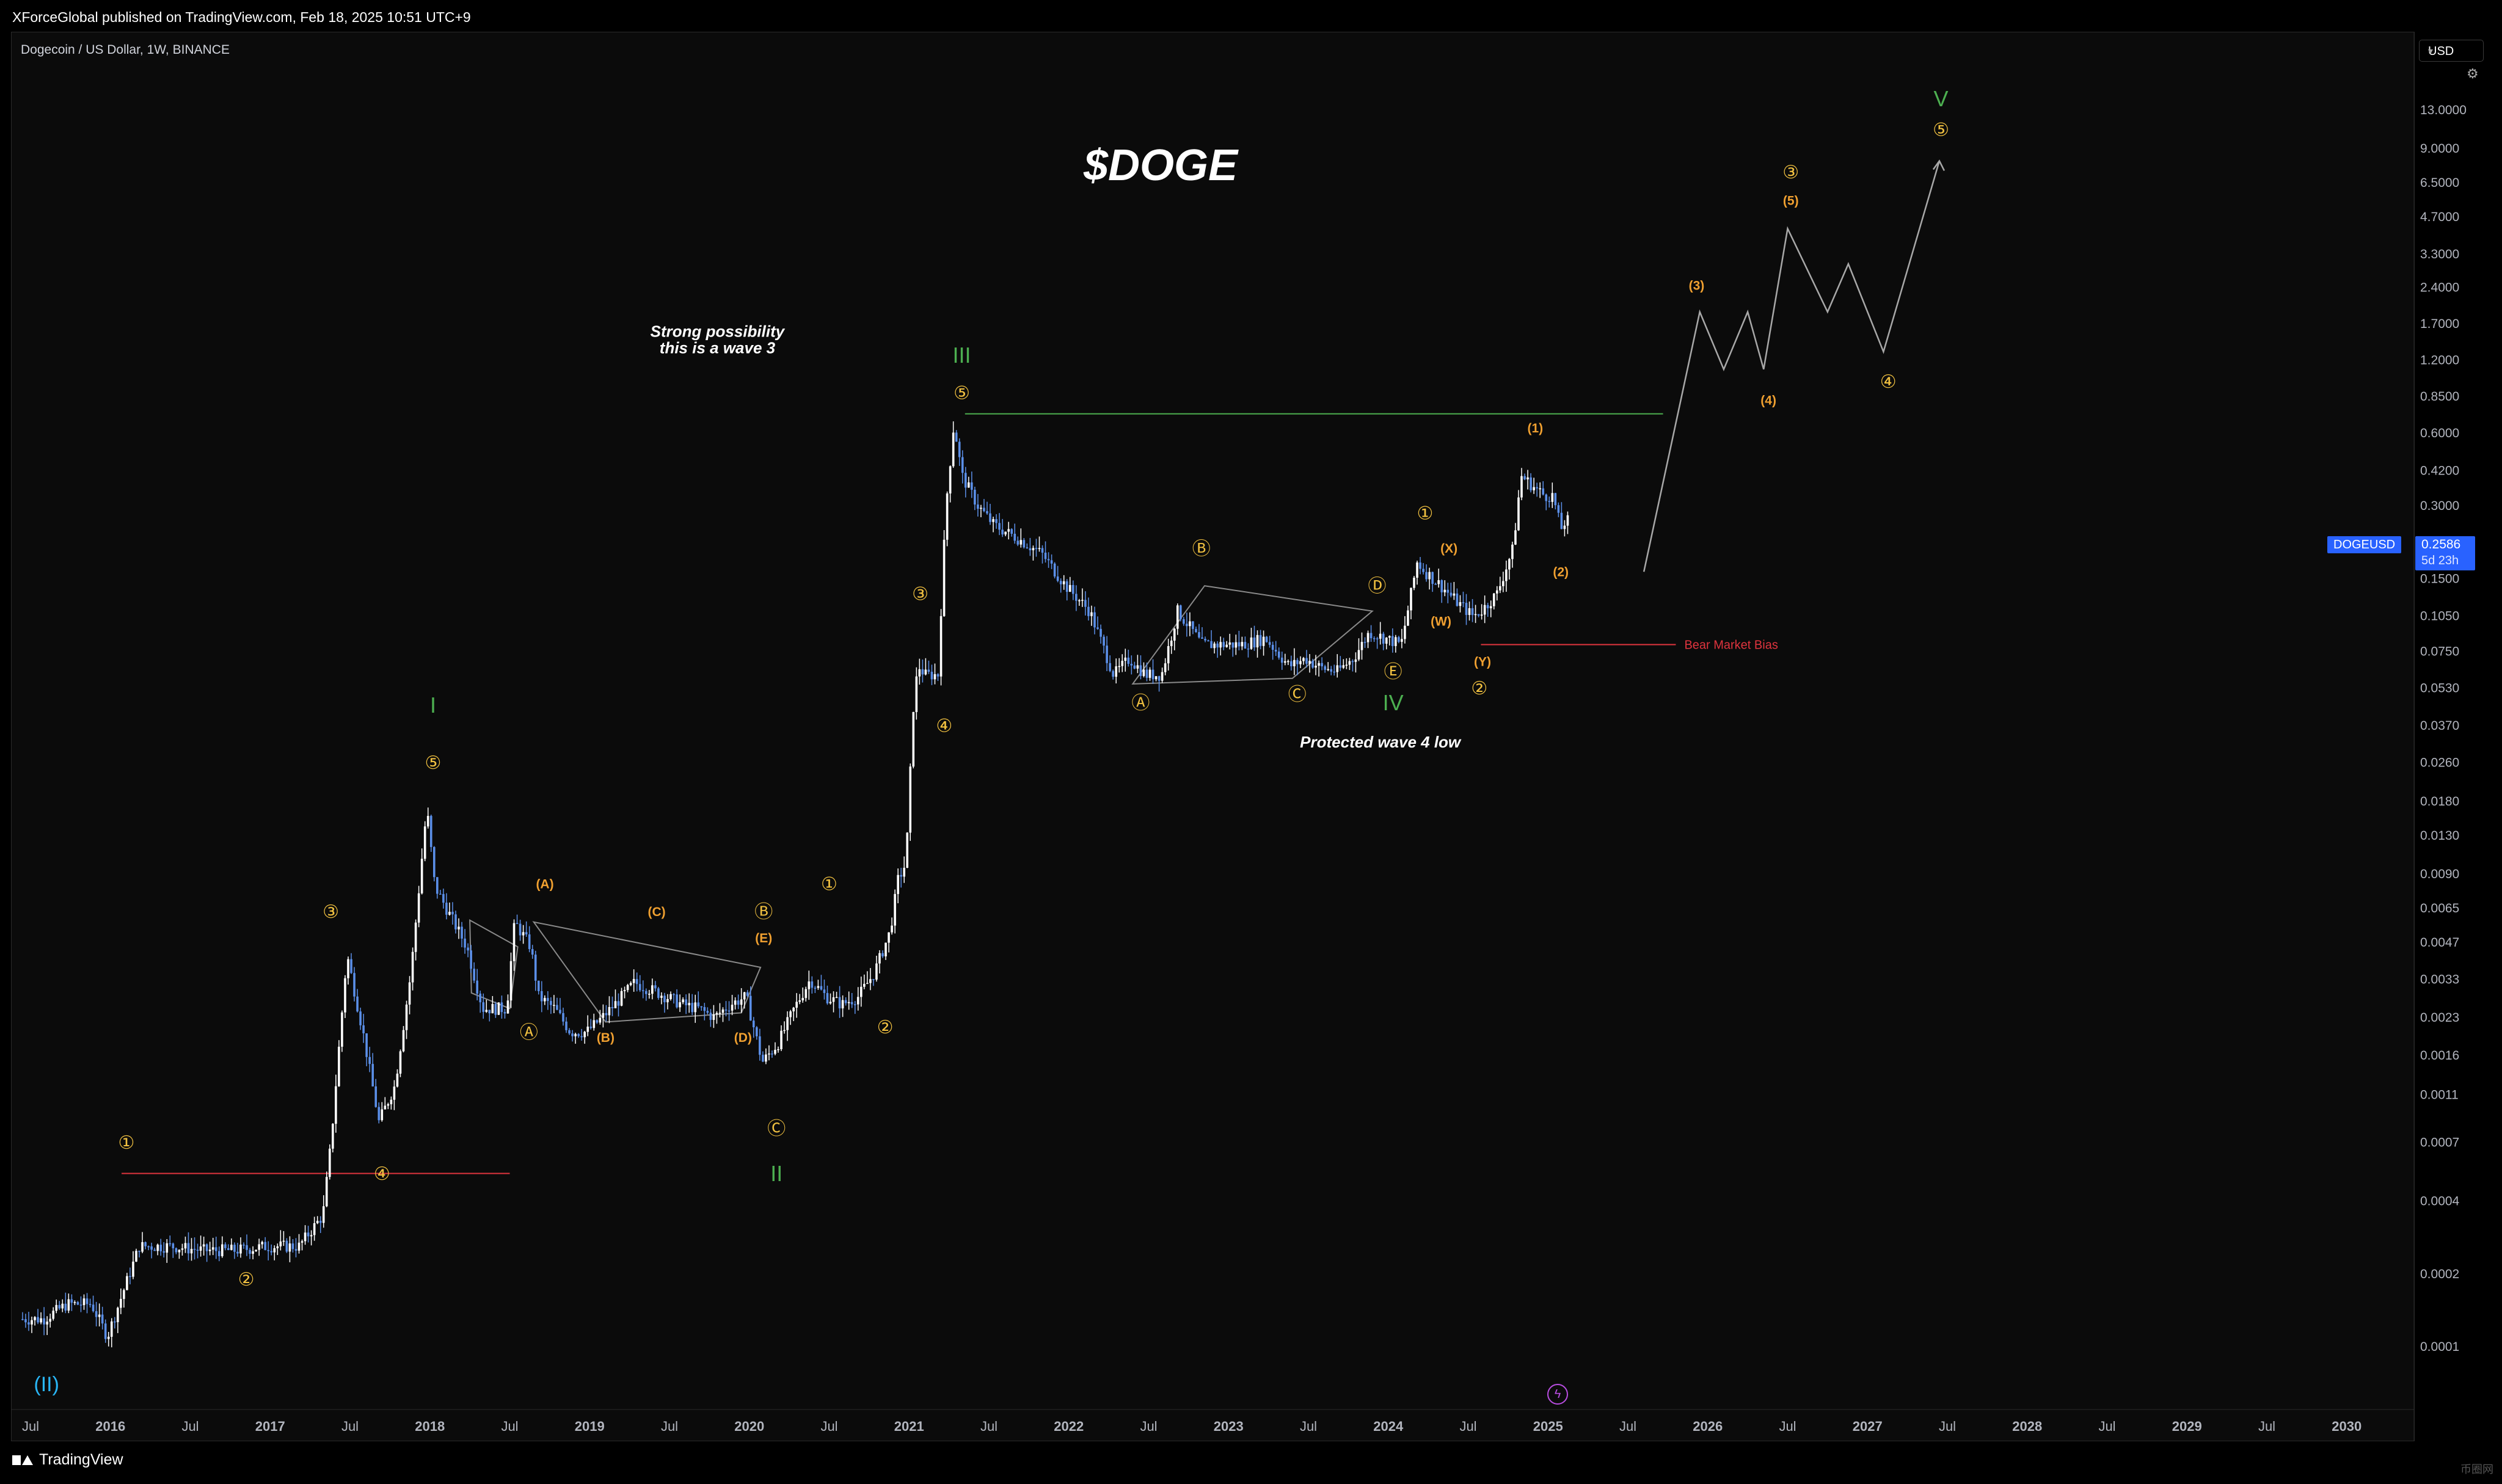  Describe the element at coordinates (921, 804) in the screenshot. I see `triangle-patterns` at that location.